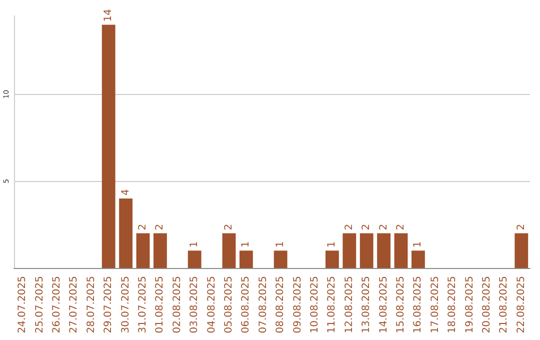 Image resolution: width=540 pixels, height=340 pixels. I want to click on x-tick-label: 24.07.2025, so click(22, 305).